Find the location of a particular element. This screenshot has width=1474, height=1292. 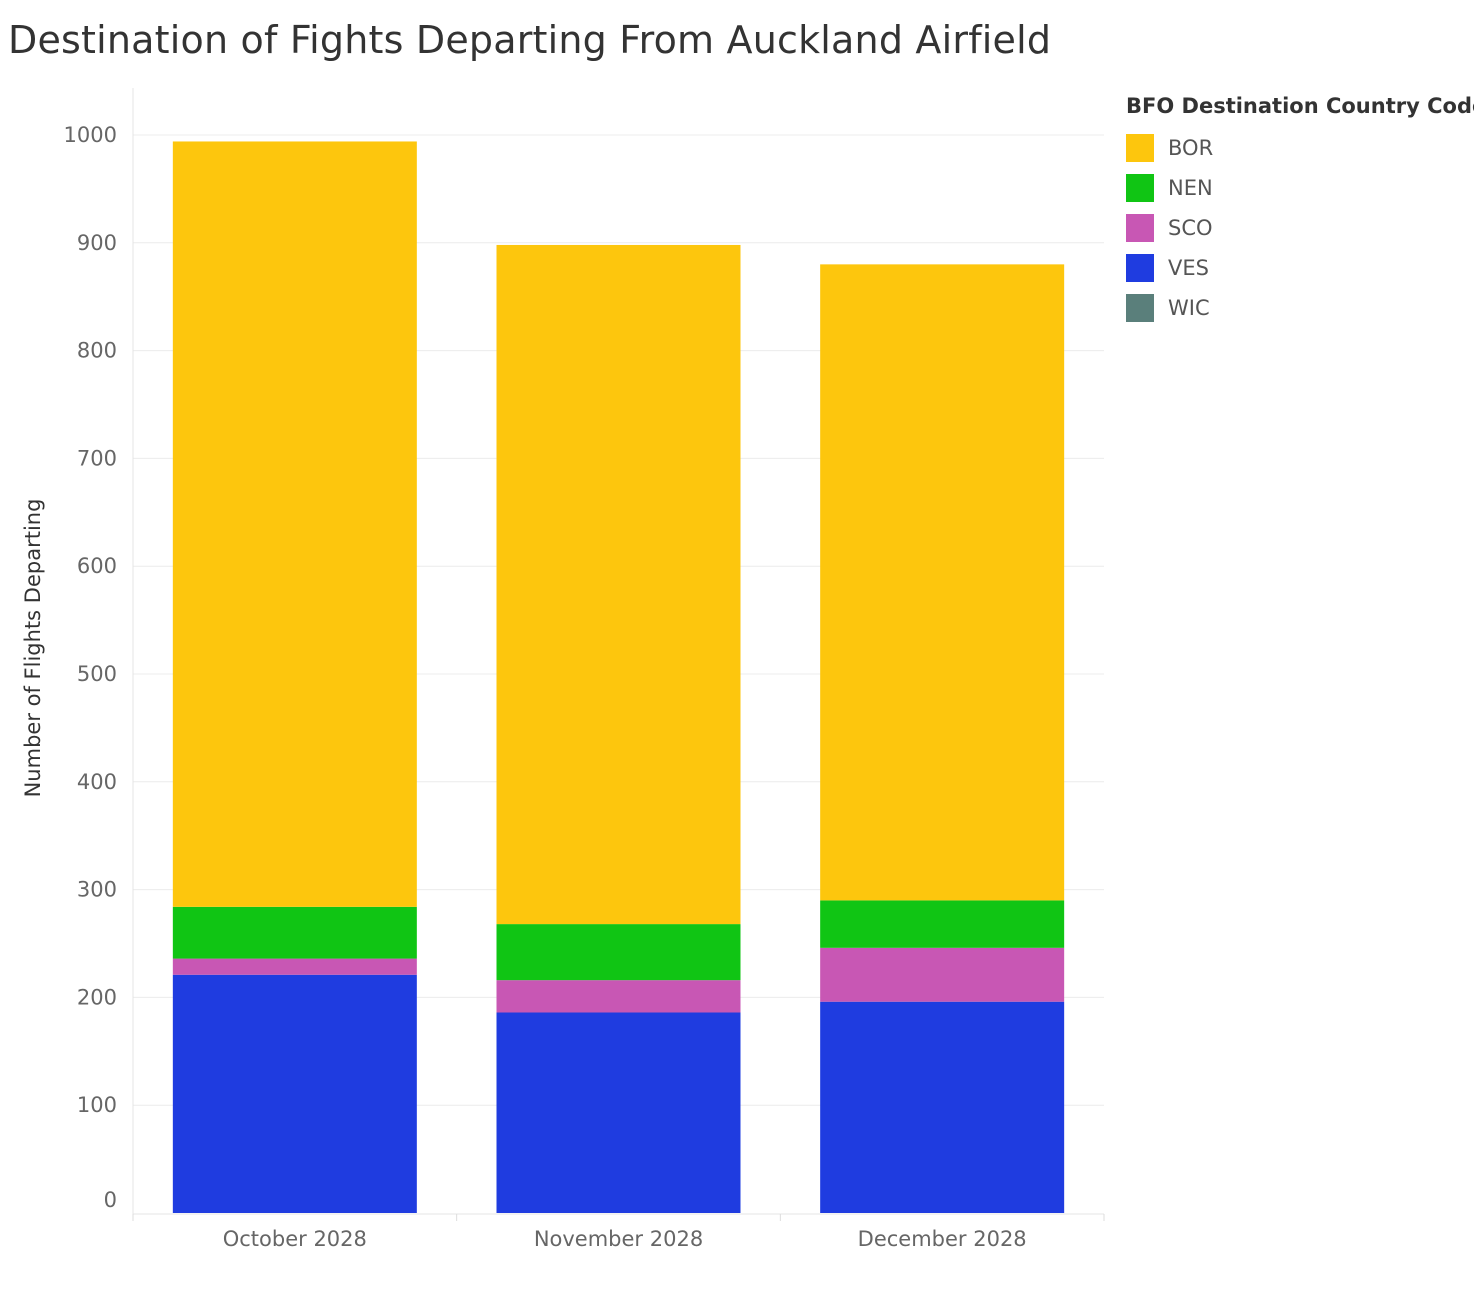

legend-swatch-nen is located at coordinates (1140, 188).